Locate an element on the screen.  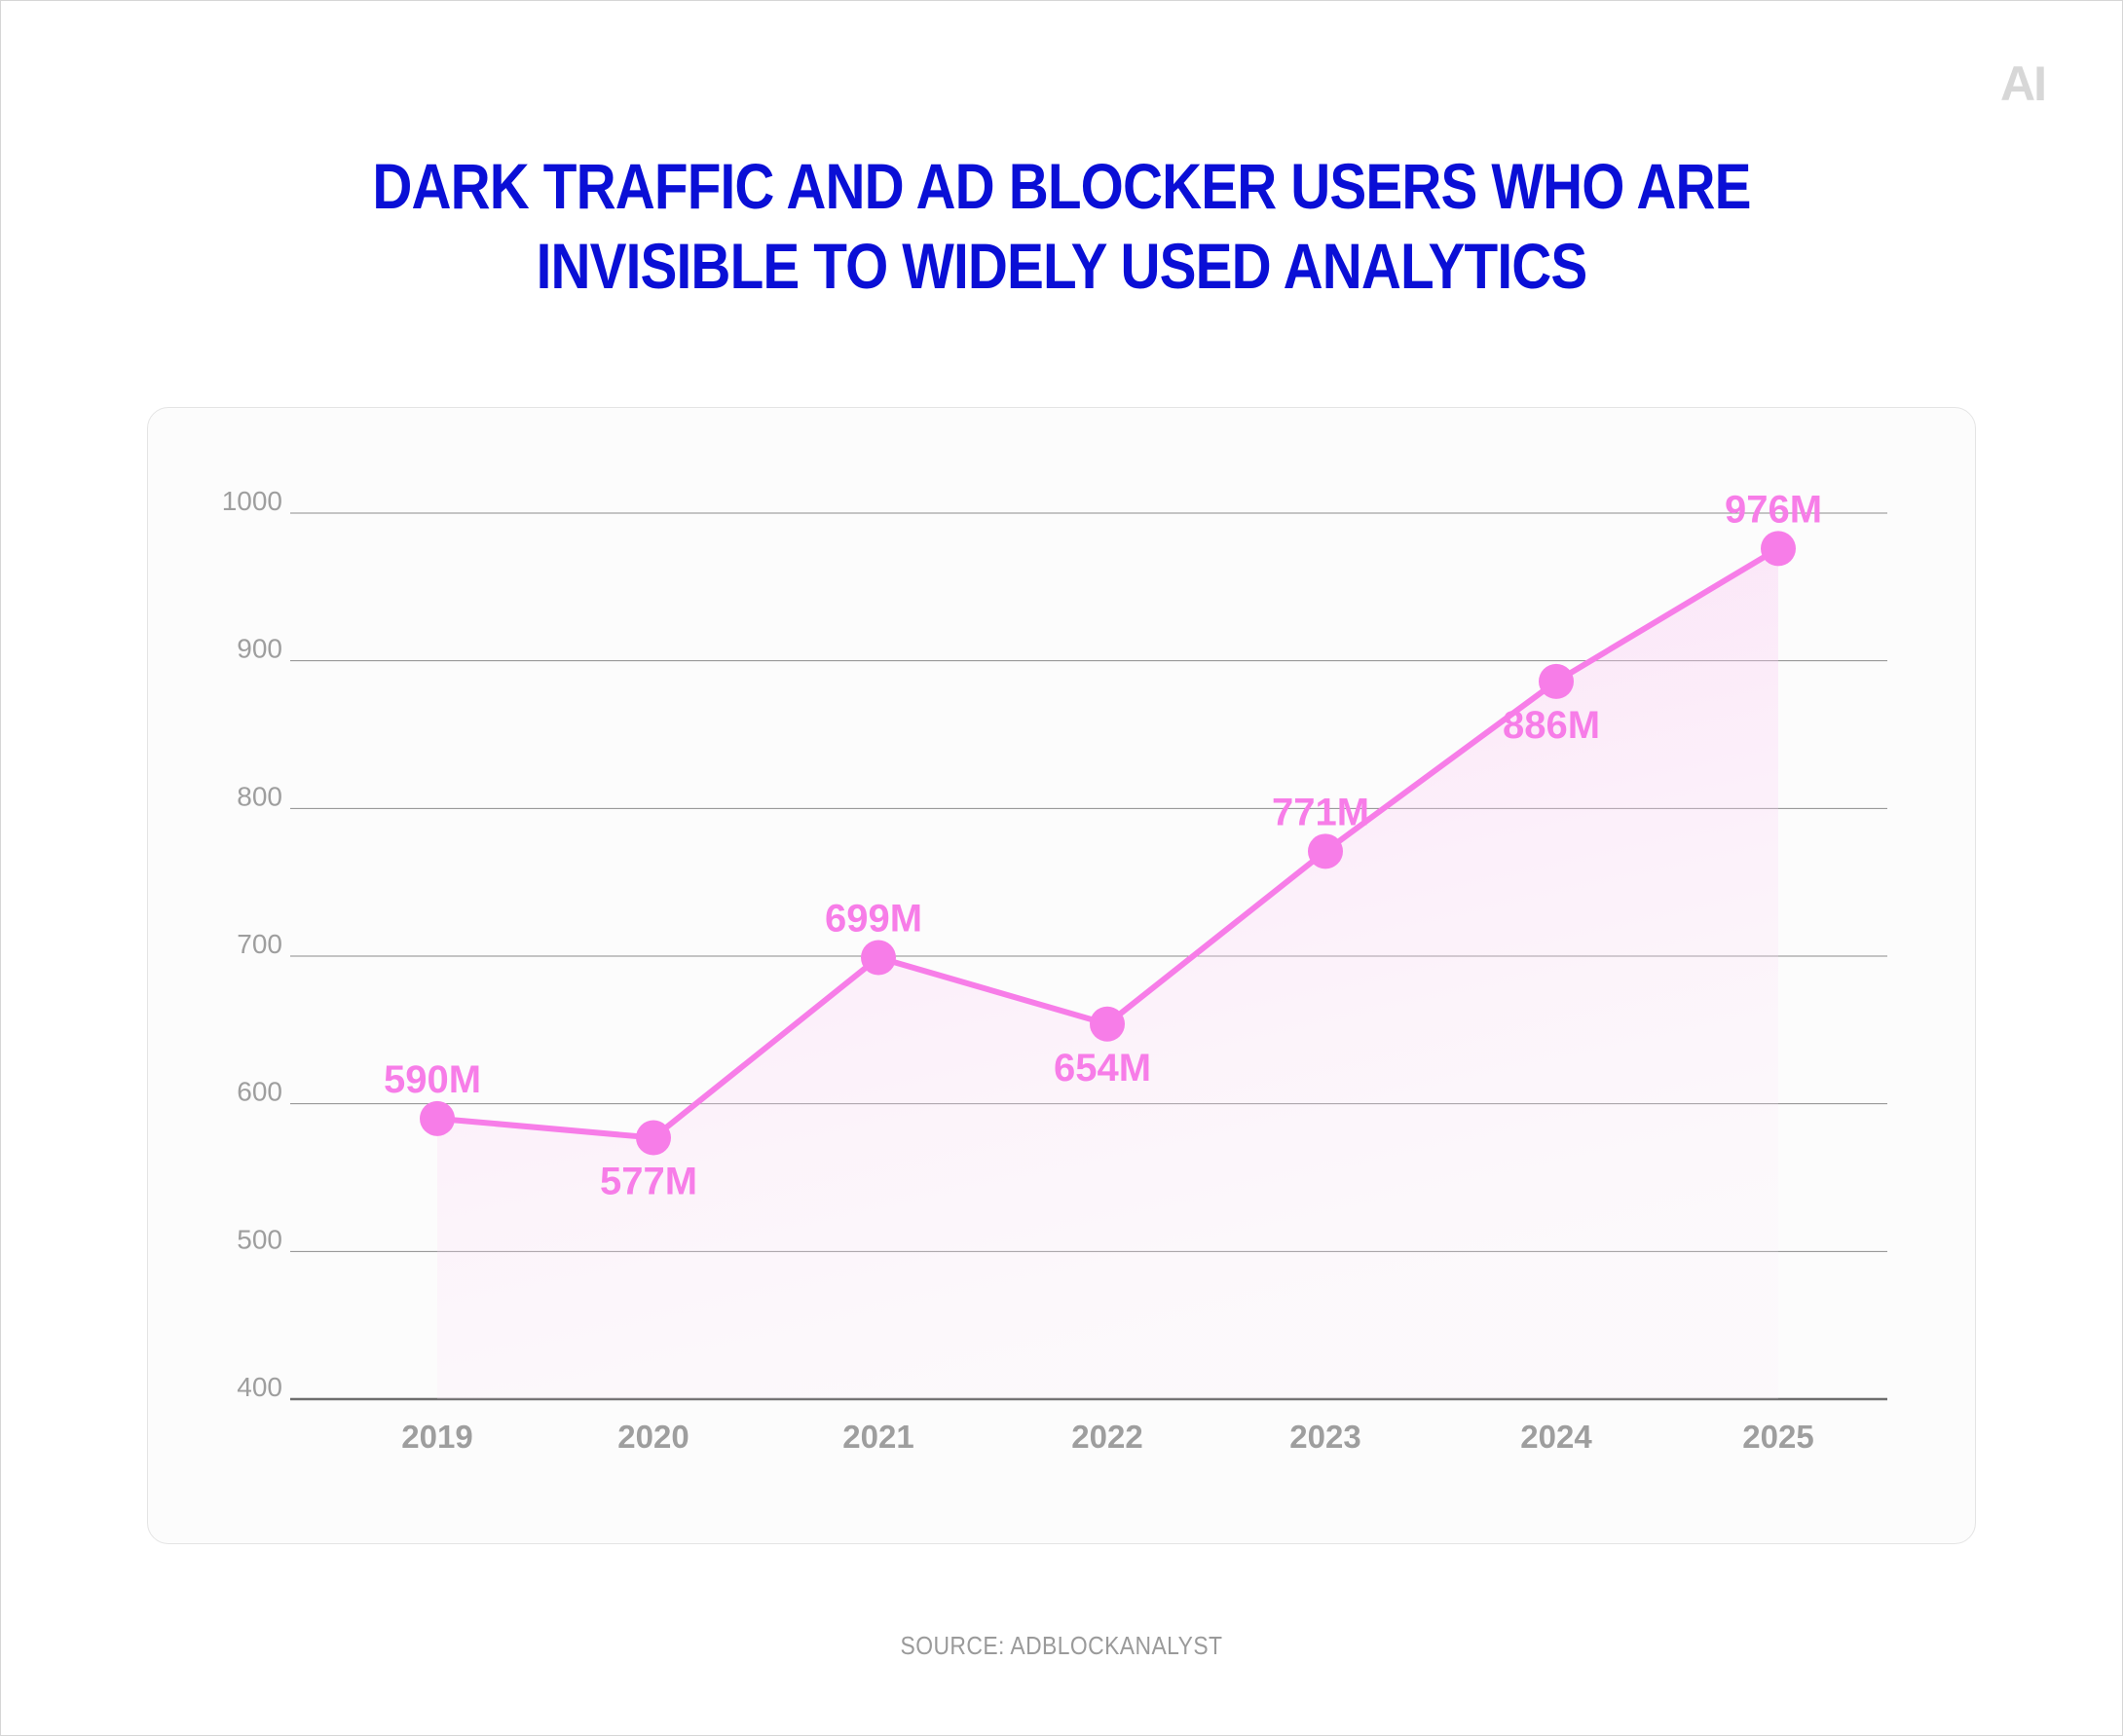
x-tick-label: 2021 is located at coordinates (878, 1437).